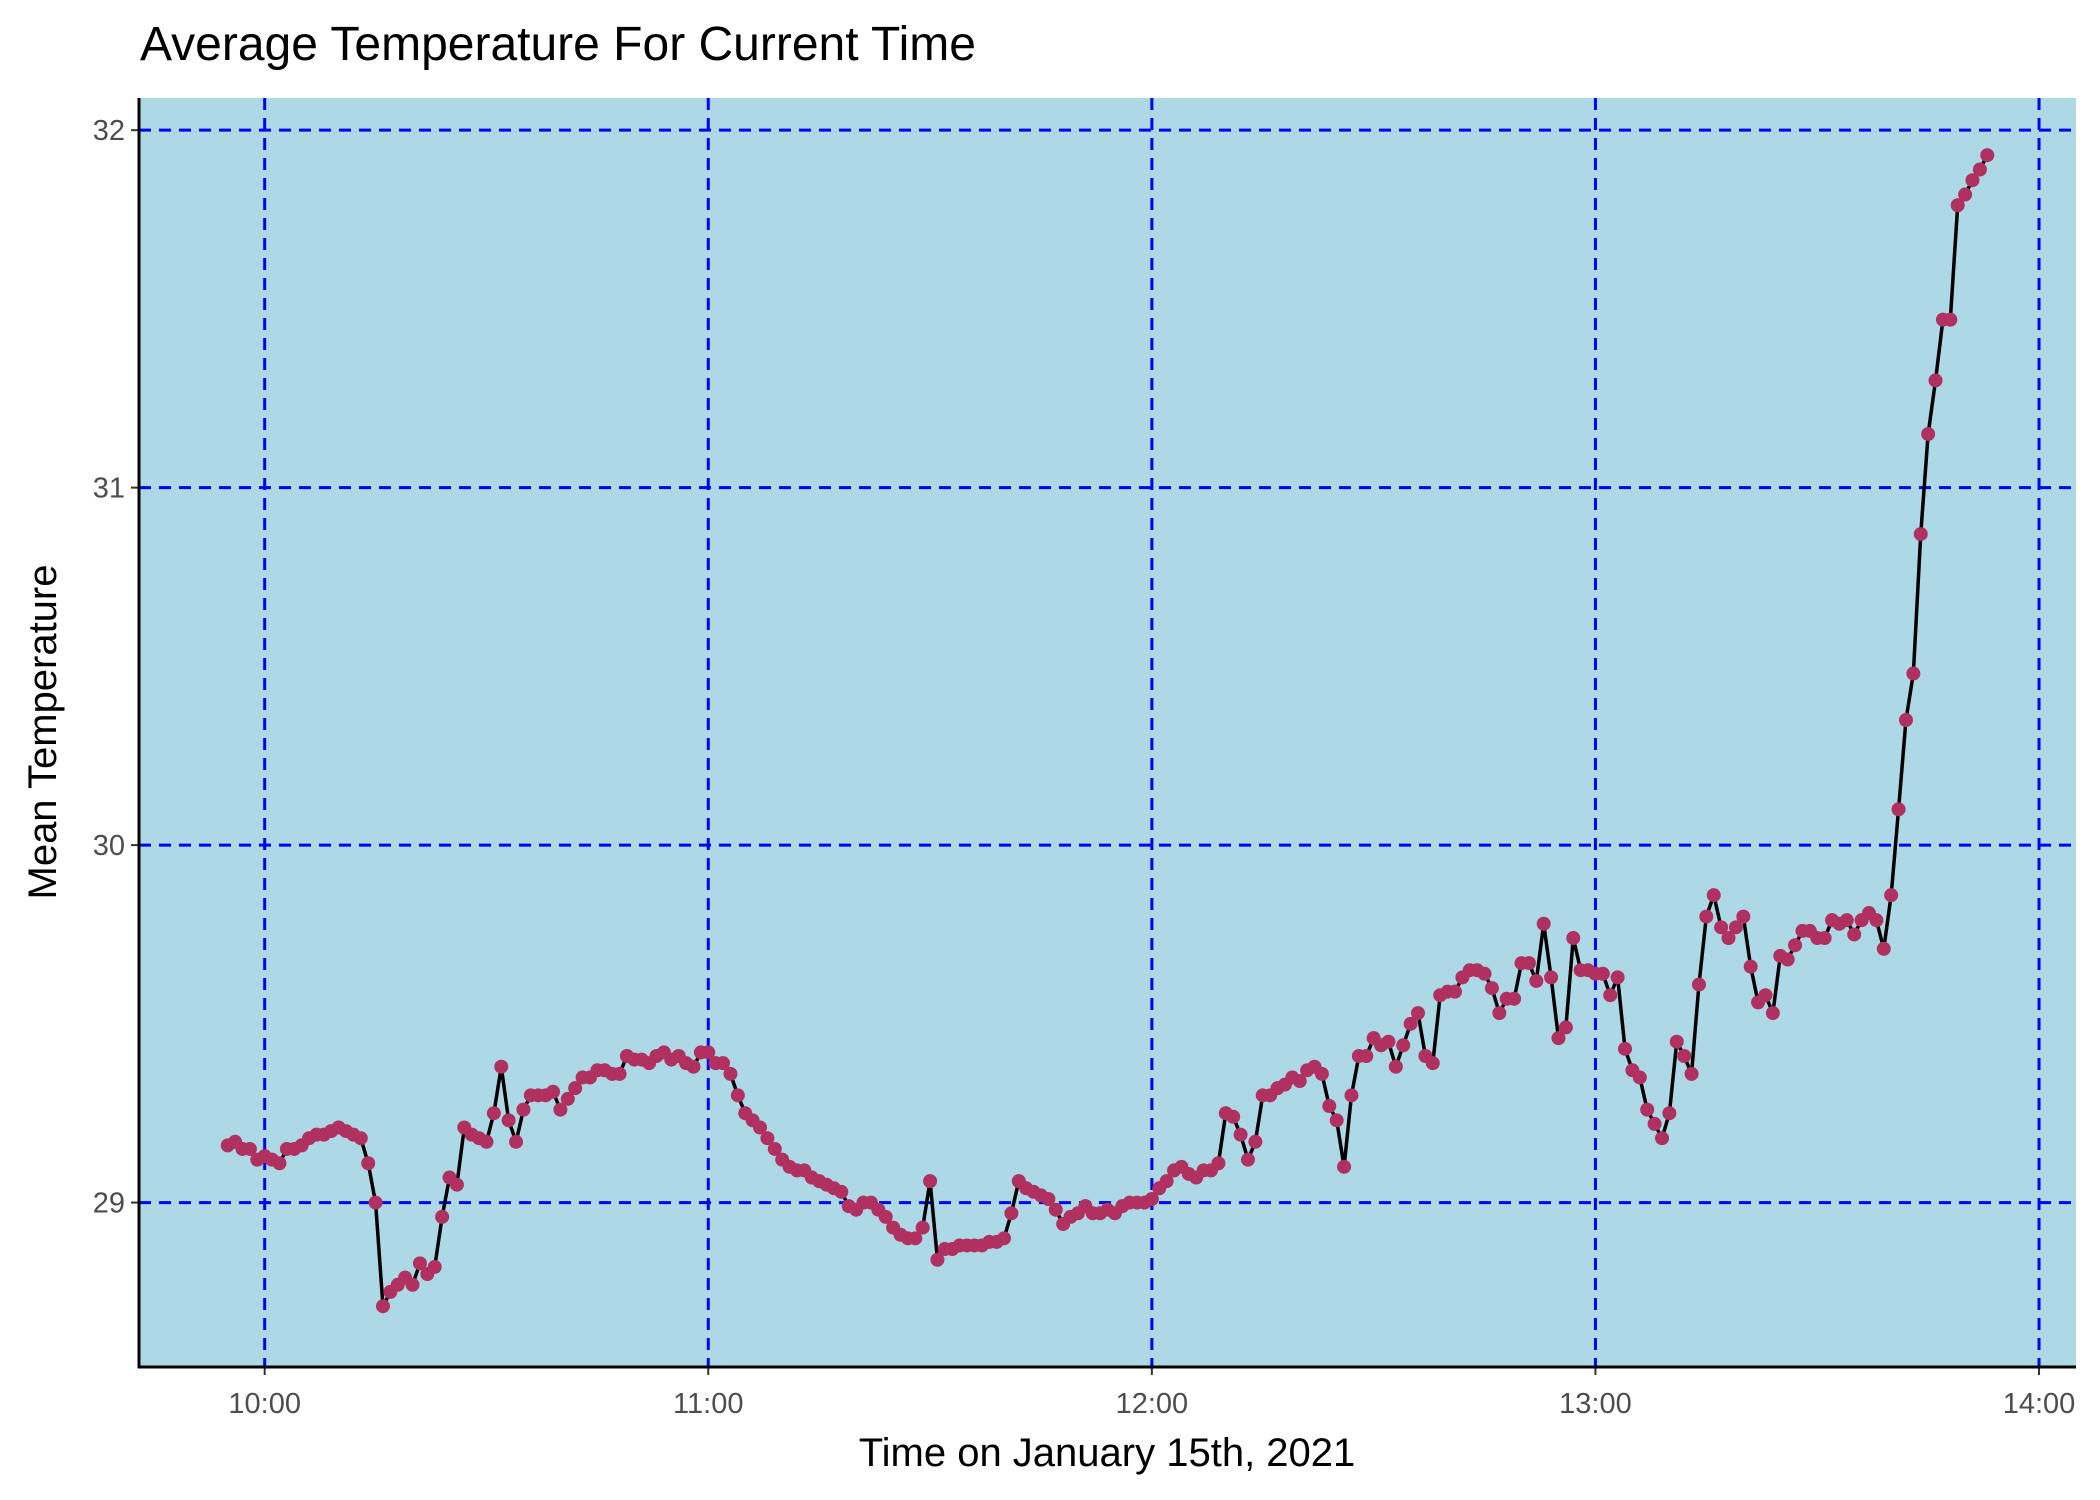  Describe the element at coordinates (558, 44) in the screenshot. I see `chart-title: Average Temperature For Current Time` at that location.